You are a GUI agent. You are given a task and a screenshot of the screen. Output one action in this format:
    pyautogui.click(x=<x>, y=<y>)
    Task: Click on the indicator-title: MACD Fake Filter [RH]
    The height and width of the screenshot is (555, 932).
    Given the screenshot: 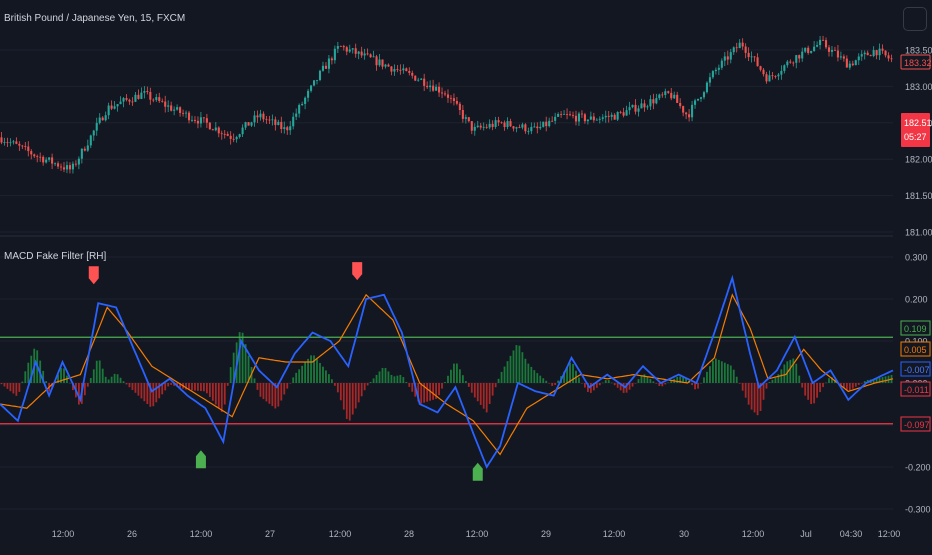 What is the action you would take?
    pyautogui.click(x=55, y=256)
    